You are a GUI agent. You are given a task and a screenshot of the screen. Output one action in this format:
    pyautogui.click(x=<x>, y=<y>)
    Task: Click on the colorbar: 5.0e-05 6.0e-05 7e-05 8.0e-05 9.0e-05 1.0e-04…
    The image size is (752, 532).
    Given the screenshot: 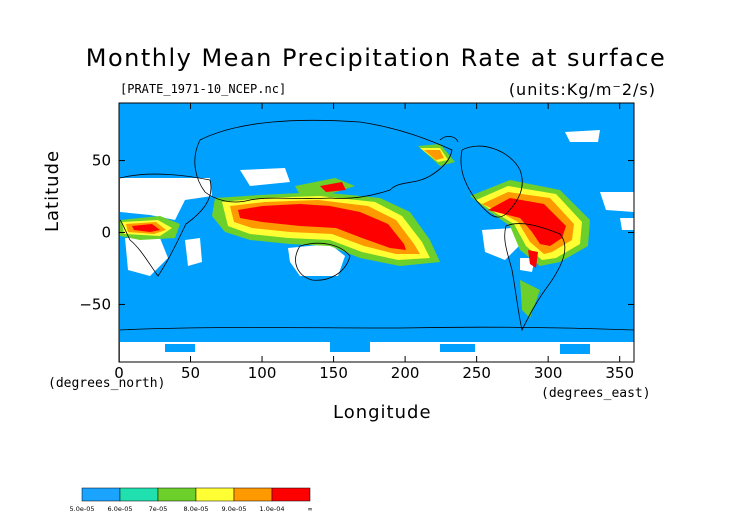 What is the action you would take?
    pyautogui.click(x=191, y=500)
    